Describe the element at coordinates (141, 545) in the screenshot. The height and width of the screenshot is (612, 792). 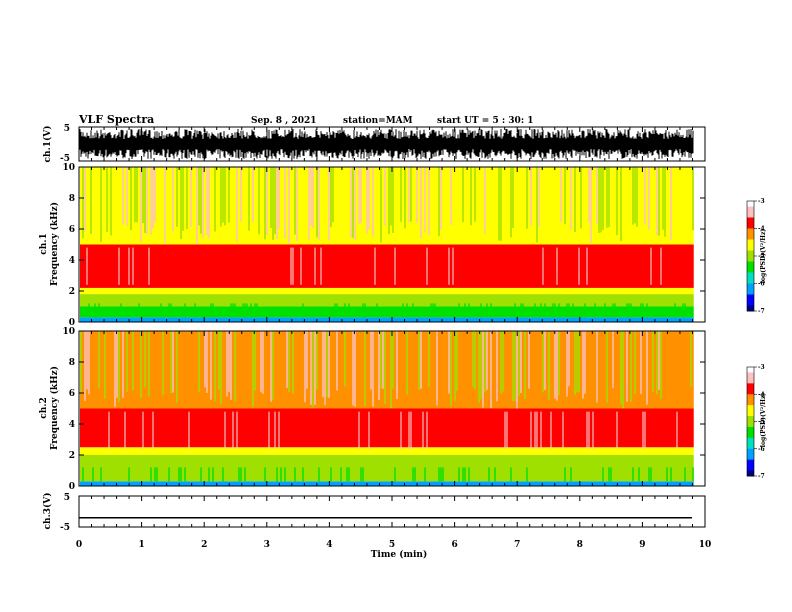
I see `x-tick-label: 1` at that location.